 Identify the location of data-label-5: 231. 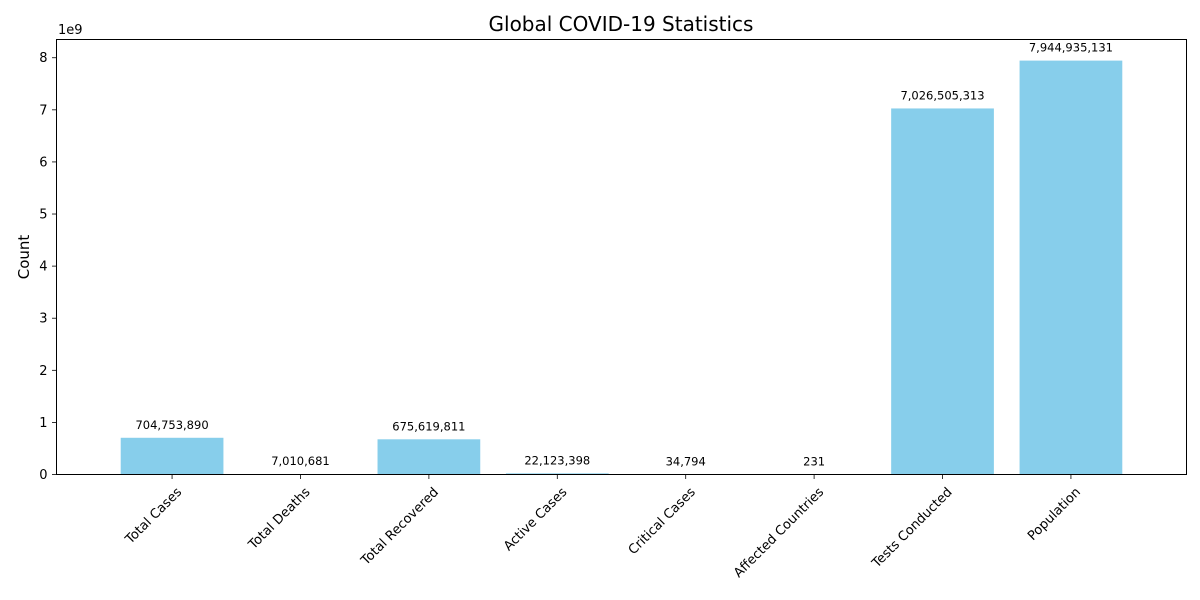
(814, 462).